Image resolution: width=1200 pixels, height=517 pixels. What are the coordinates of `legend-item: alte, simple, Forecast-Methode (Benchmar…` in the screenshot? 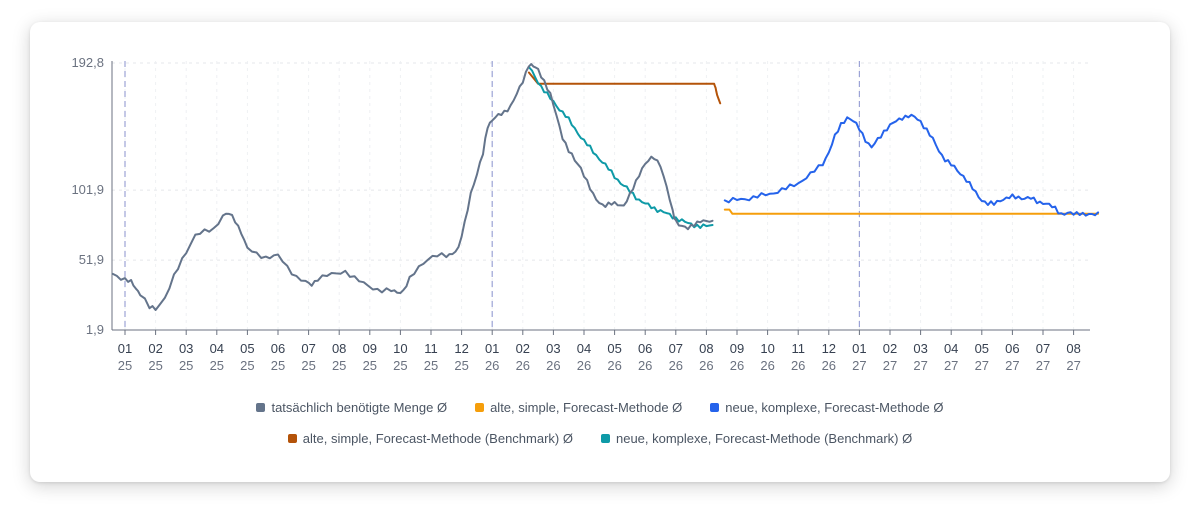 It's located at (430, 438).